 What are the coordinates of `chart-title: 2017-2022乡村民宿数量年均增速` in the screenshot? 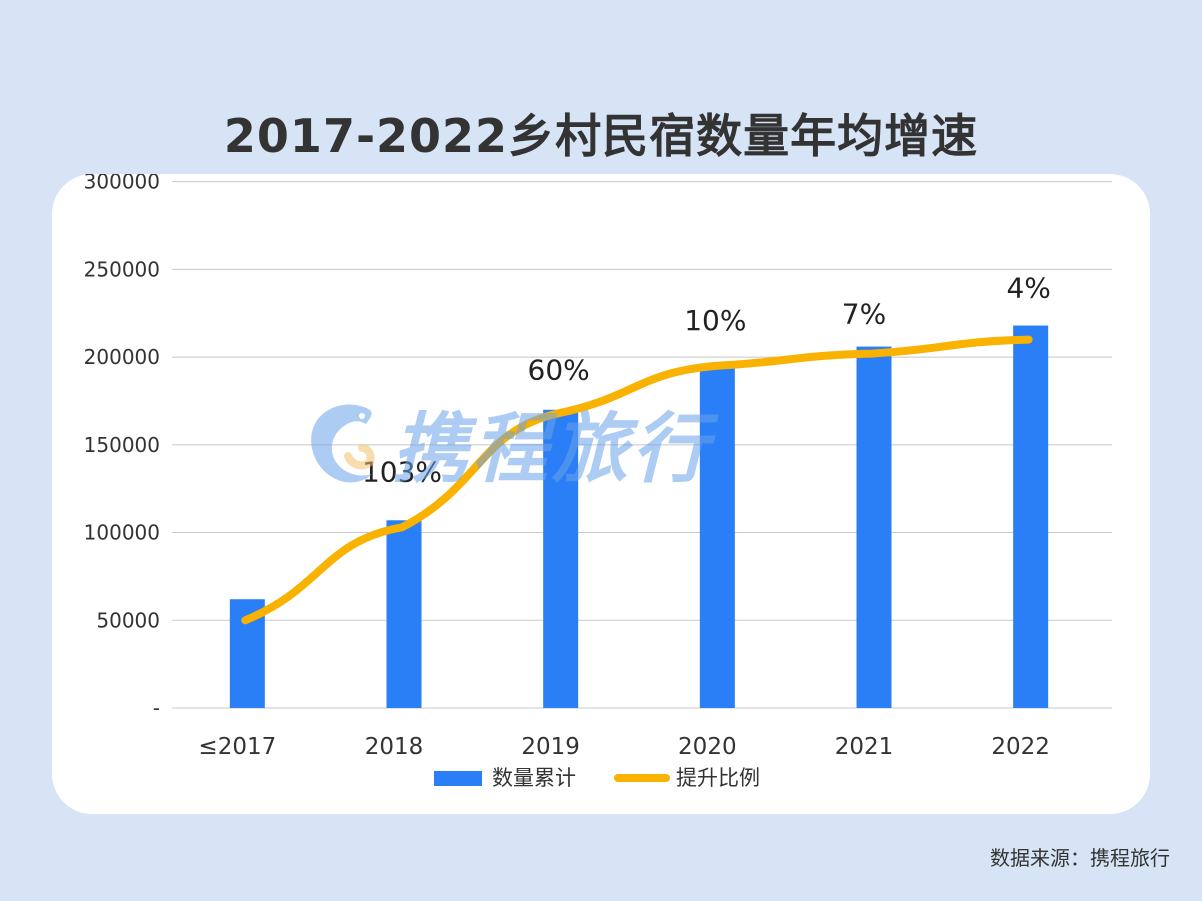 It's located at (601, 136).